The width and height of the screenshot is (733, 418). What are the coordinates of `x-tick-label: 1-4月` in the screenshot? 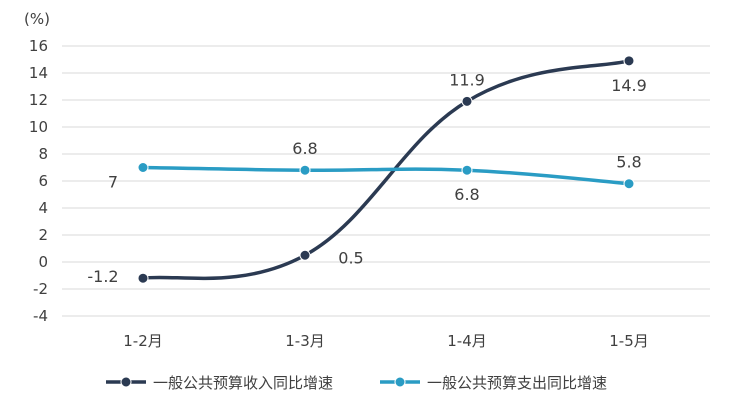 It's located at (467, 341).